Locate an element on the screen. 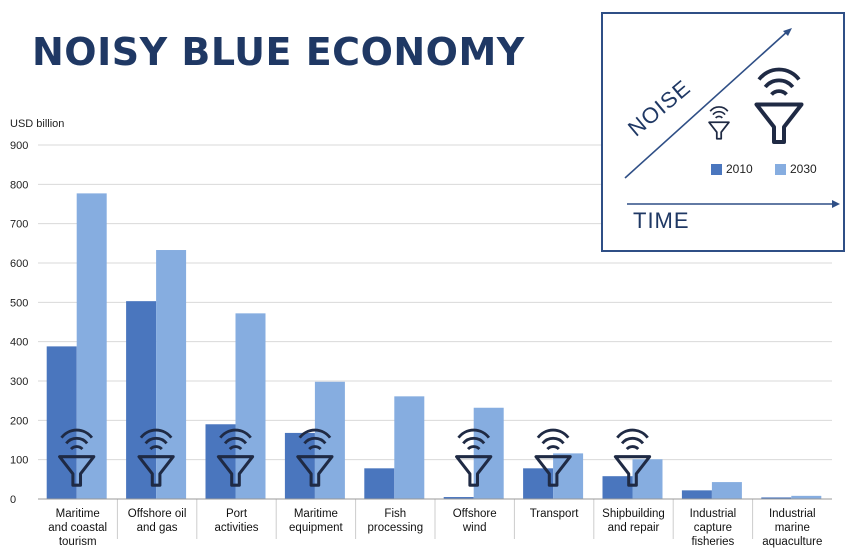  y-tick-label: 900 is located at coordinates (19, 146).